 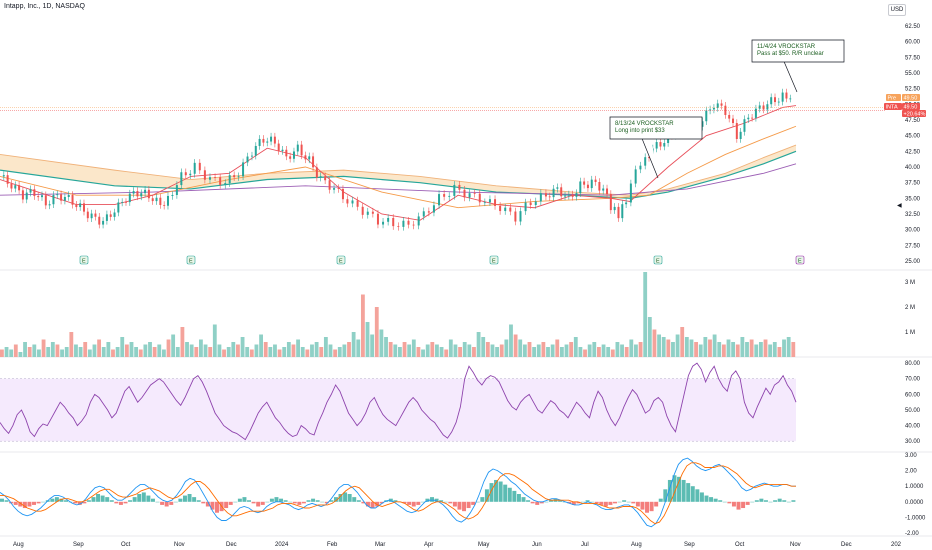 I want to click on ma-long2-line, so click(x=398, y=170).